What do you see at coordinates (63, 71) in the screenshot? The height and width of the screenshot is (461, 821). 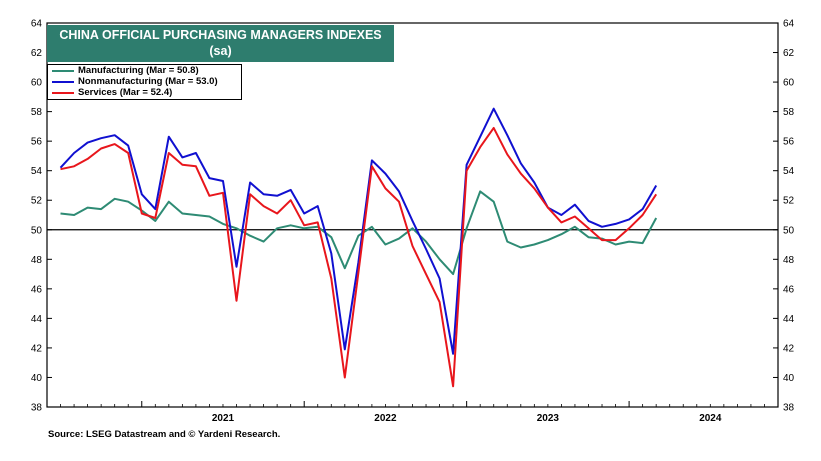 I see `legend-swatch-manufacturing` at bounding box center [63, 71].